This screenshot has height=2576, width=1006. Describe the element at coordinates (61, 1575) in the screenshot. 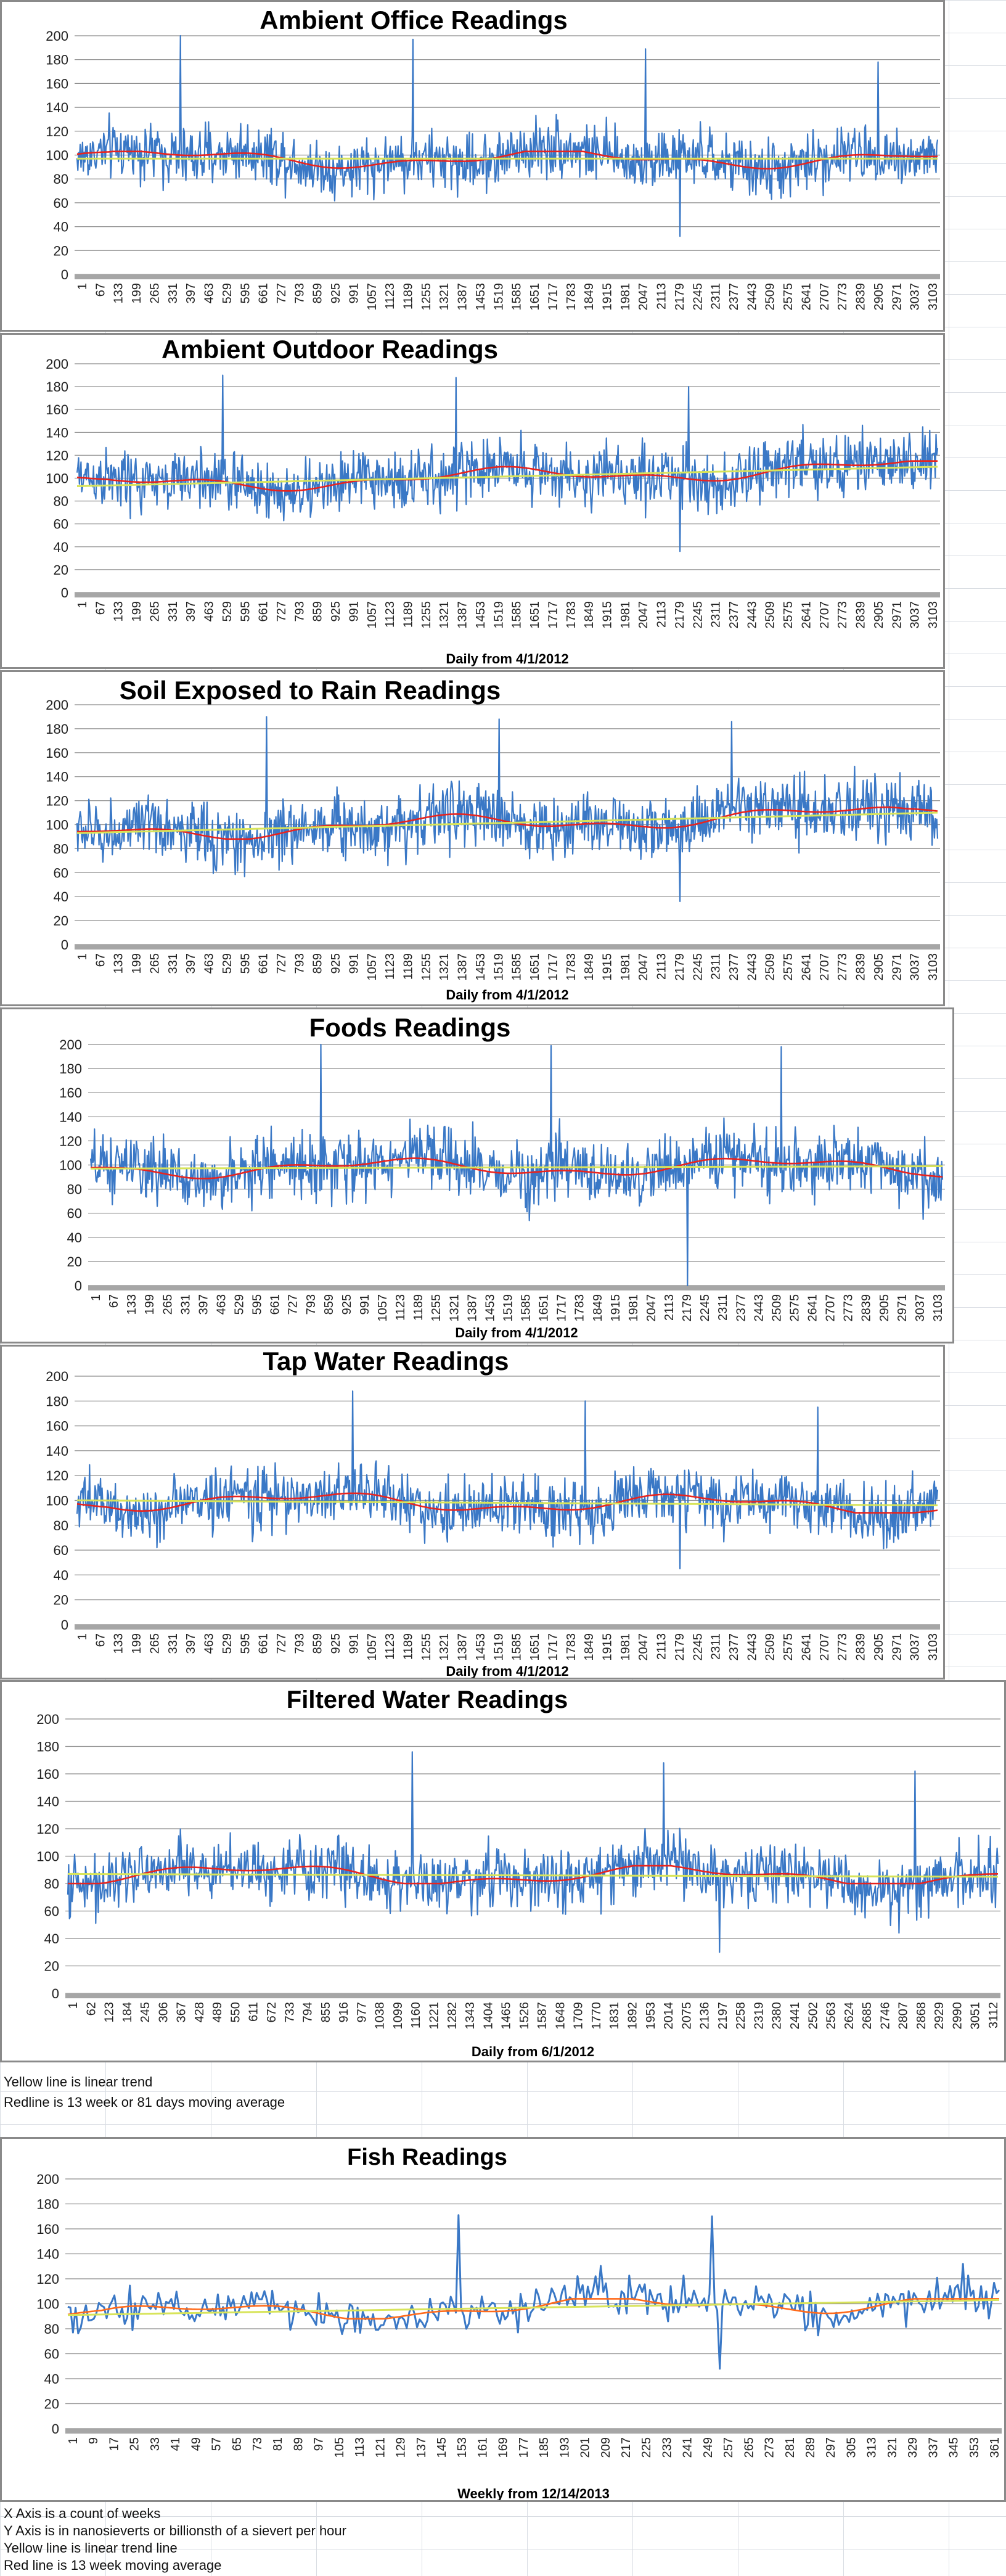

I see `y-tick-label: 40` at that location.